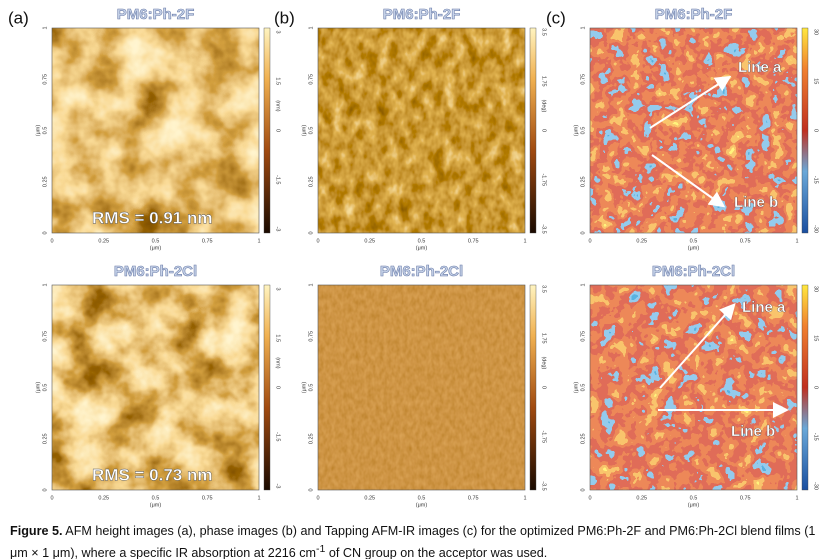 This screenshot has width=831, height=559. Describe the element at coordinates (816, 32) in the screenshot. I see `colorbar-tick-label: 30` at that location.